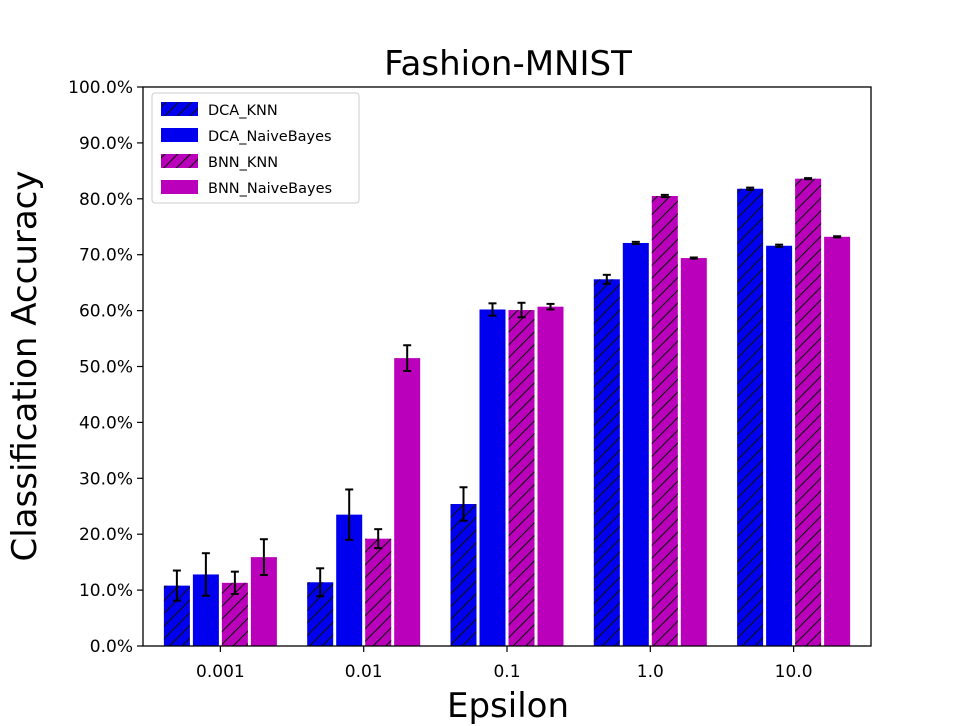 The image size is (968, 726). Describe the element at coordinates (508, 706) in the screenshot. I see `x-axis-label: Epsilon` at that location.